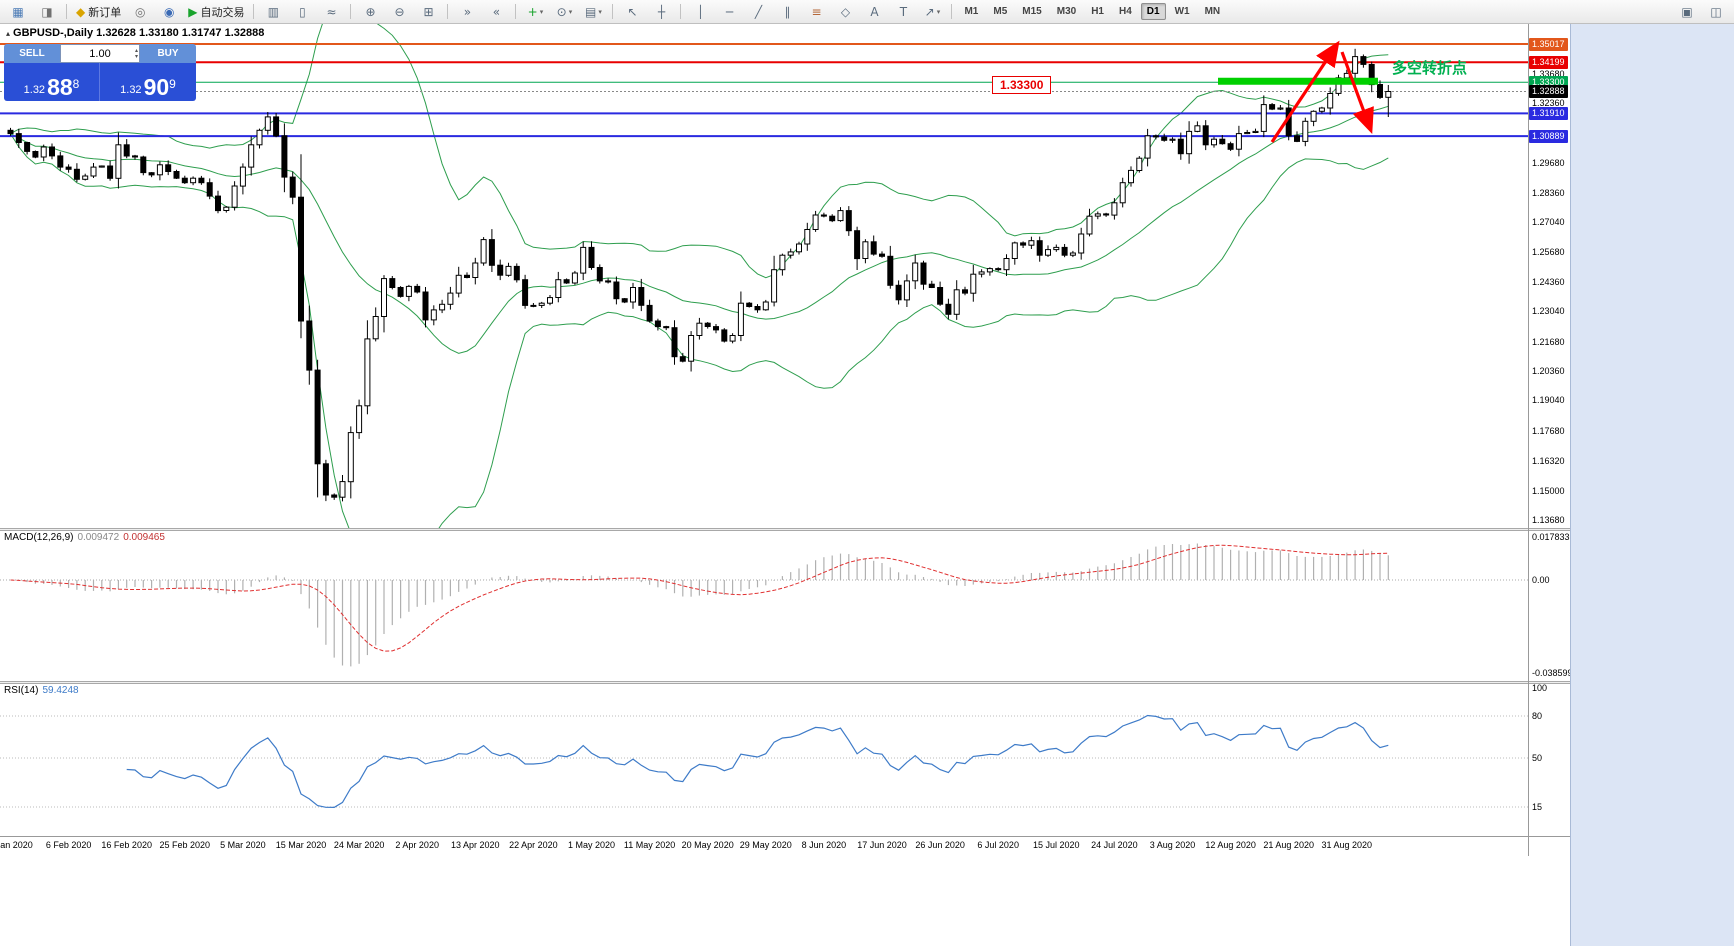 This screenshot has height=946, width=1734. Describe the element at coordinates (1528, 440) in the screenshot. I see `price-scale-axis` at that location.